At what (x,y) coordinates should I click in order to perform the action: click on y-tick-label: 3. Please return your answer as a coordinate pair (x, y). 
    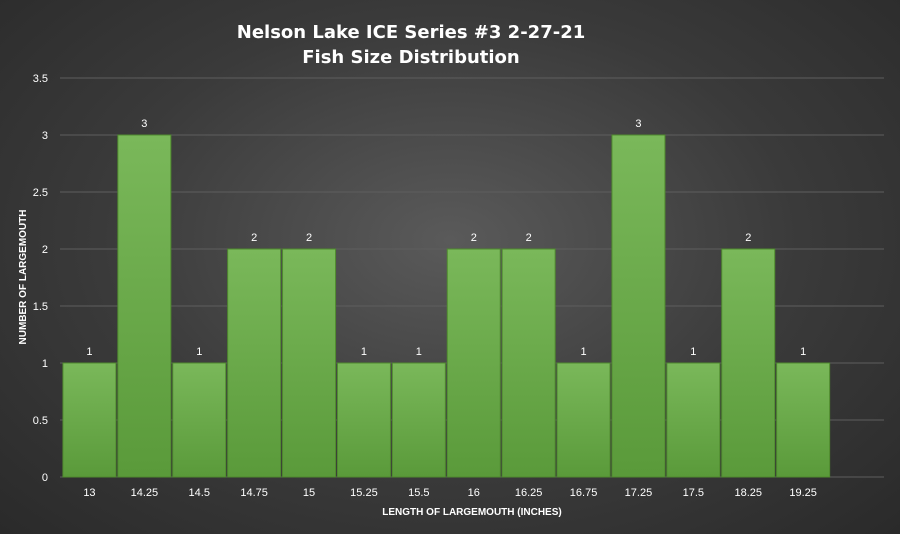
    Looking at the image, I should click on (45, 136).